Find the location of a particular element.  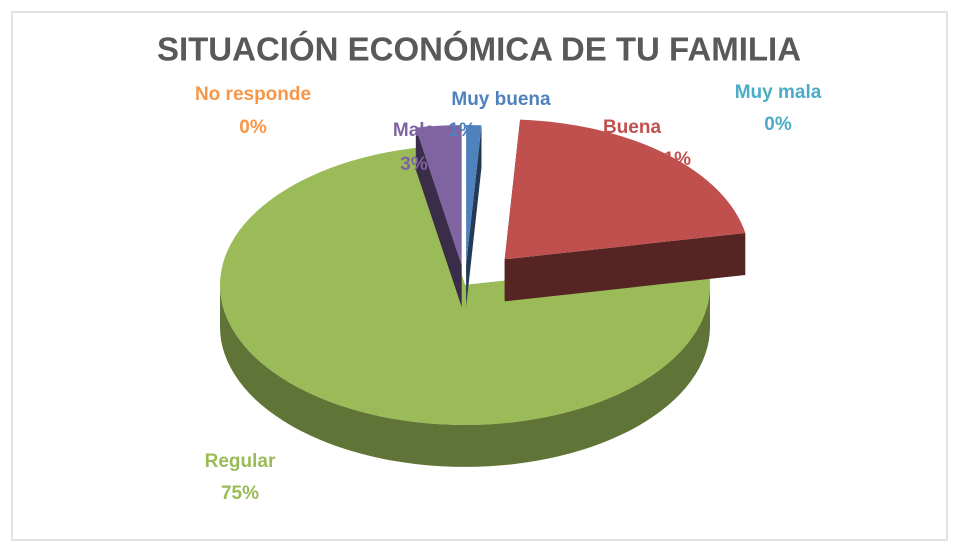

data-label-value: 21% is located at coordinates (672, 159).